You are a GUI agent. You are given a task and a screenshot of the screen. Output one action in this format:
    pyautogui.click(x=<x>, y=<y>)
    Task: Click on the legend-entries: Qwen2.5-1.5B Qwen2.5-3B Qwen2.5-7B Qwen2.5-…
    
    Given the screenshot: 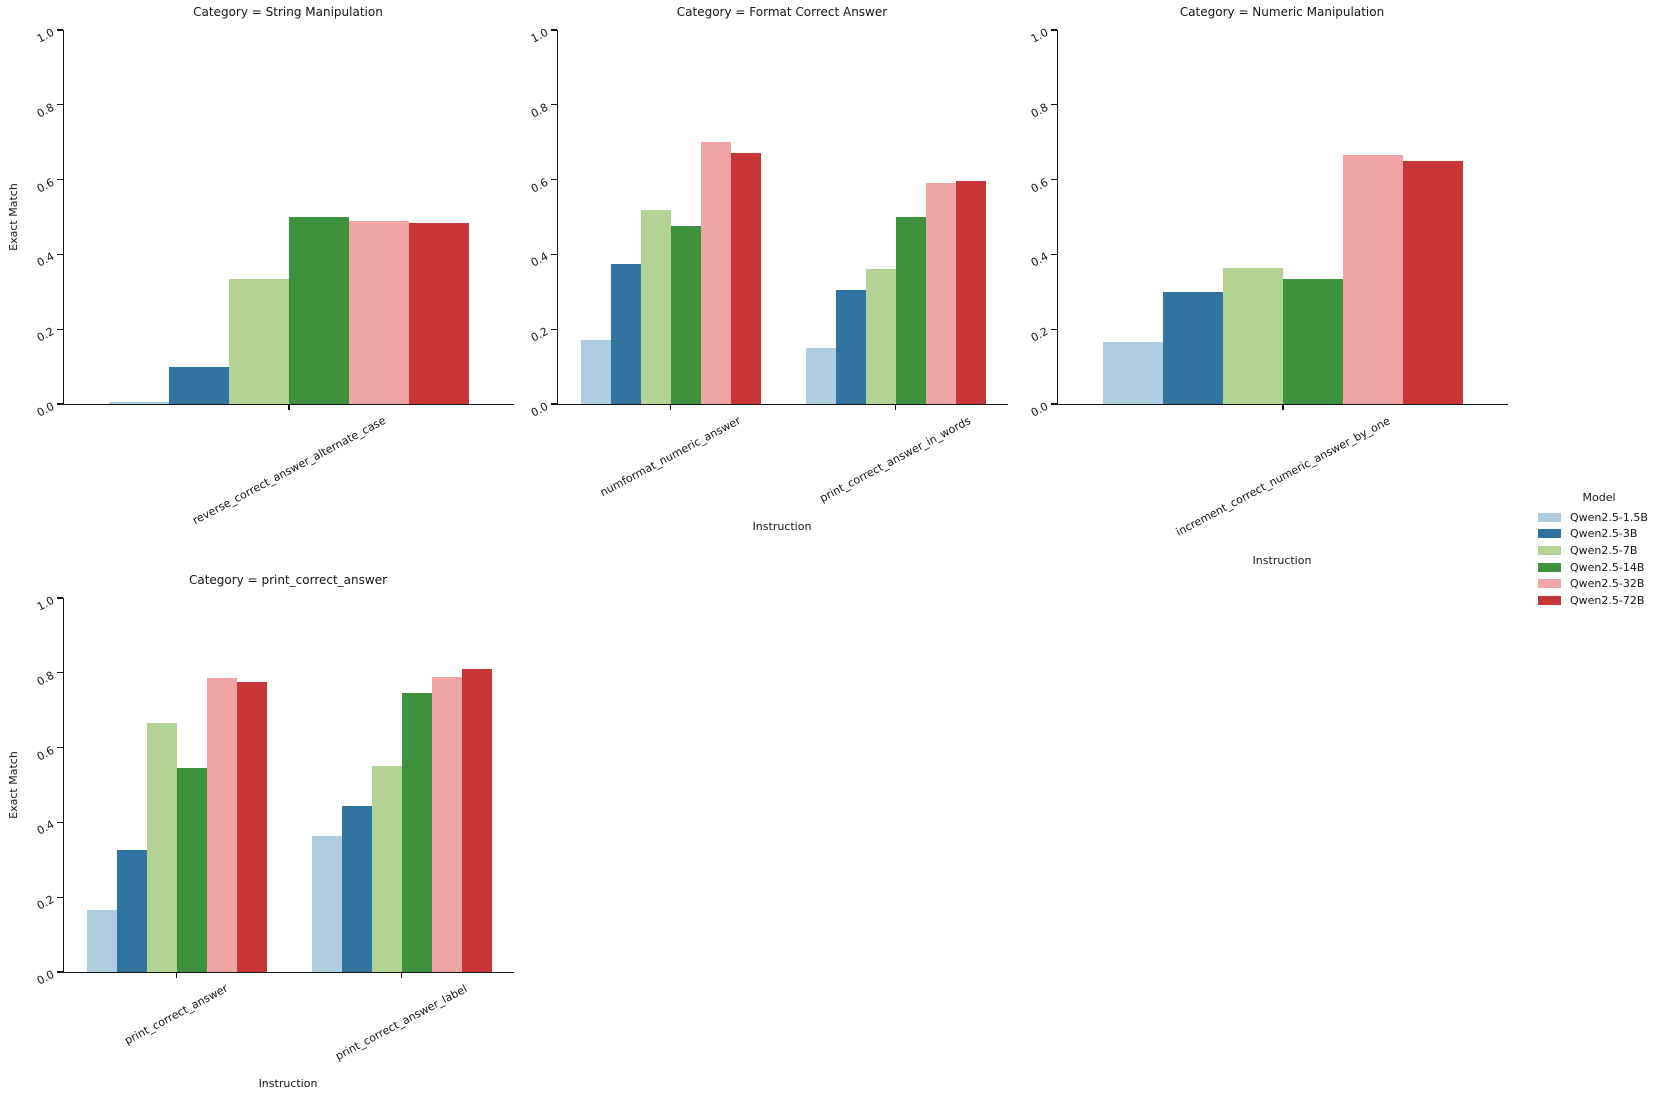 What is the action you would take?
    pyautogui.click(x=1599, y=559)
    